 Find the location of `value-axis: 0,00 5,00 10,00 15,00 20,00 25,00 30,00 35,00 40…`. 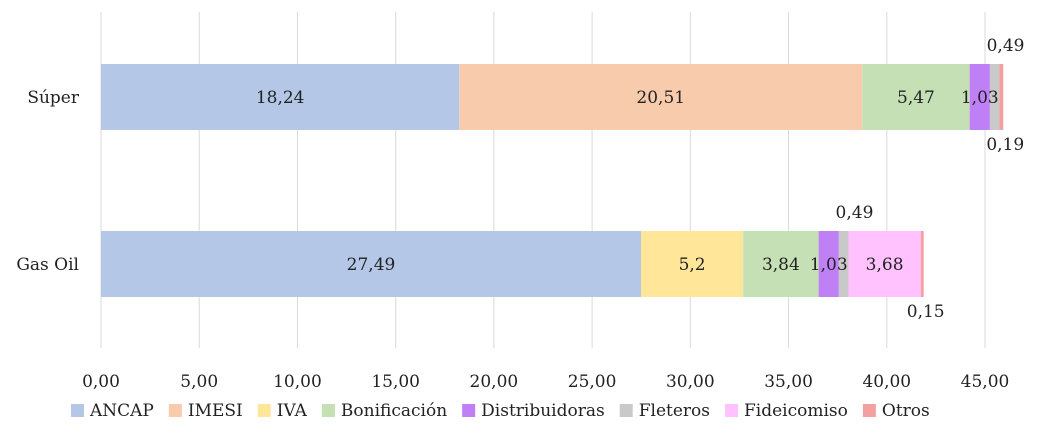

value-axis: 0,00 5,00 10,00 15,00 20,00 25,00 30,00 35,00 40… is located at coordinates (545, 382).